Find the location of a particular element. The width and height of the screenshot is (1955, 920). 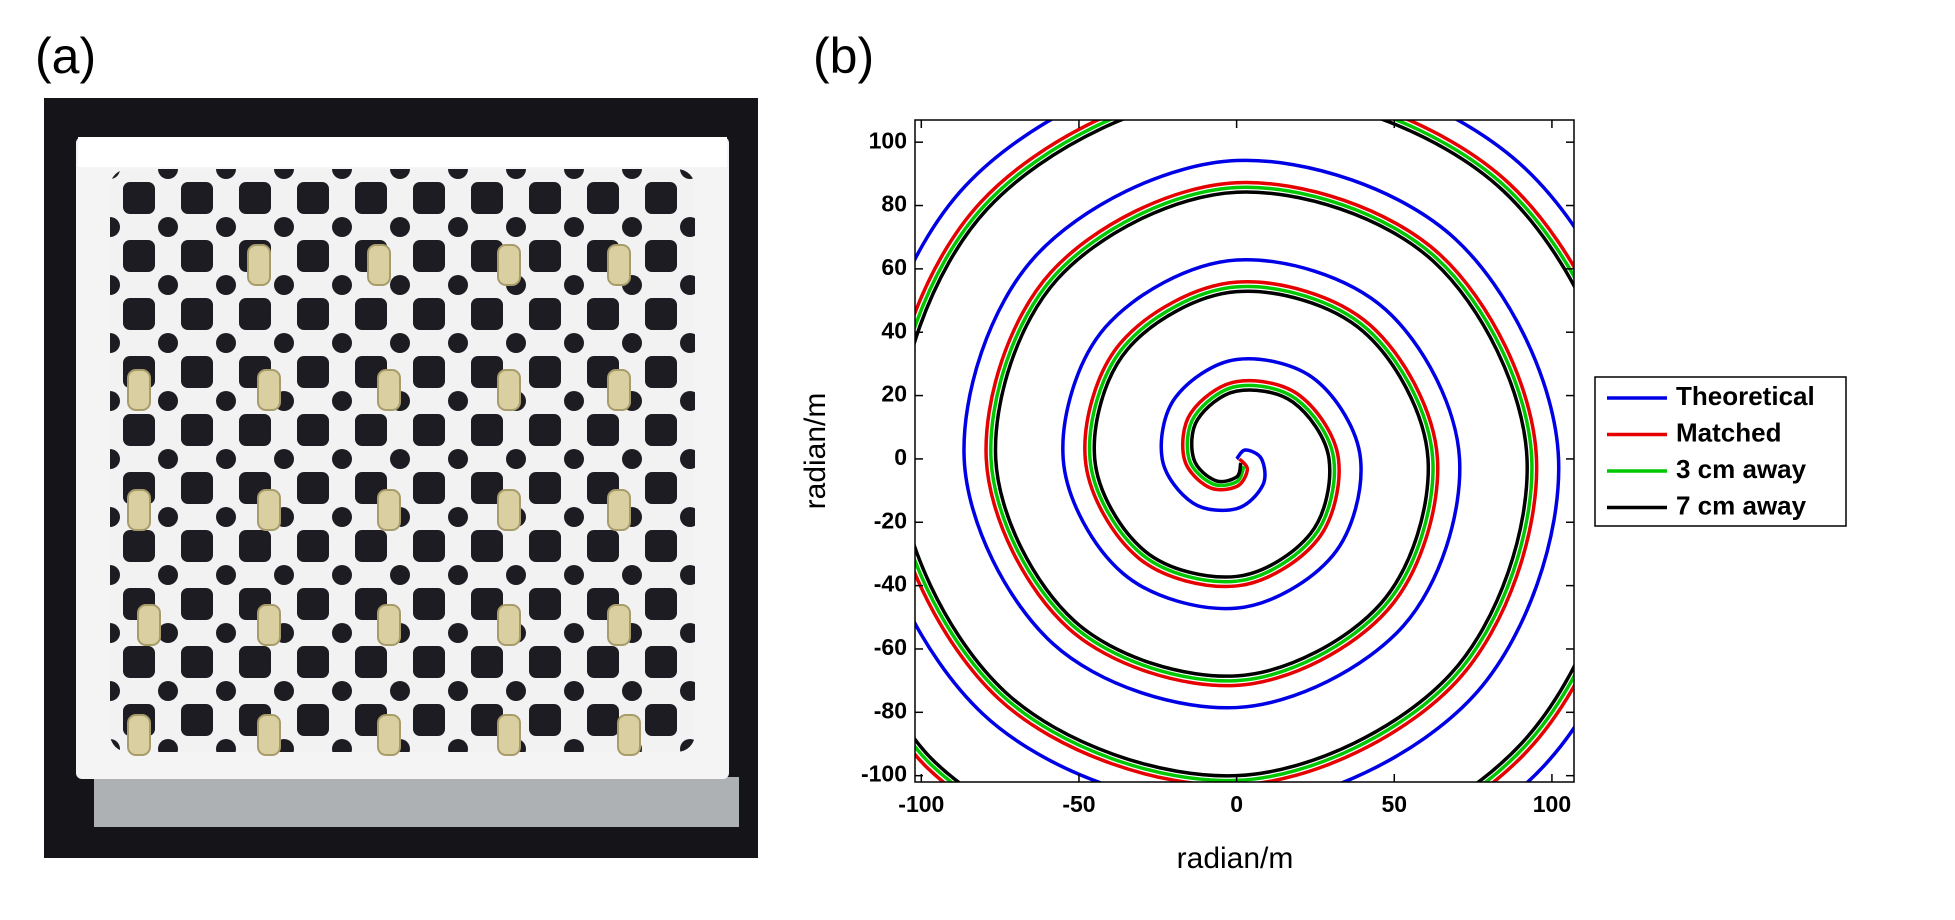

y-tick-label: -100 is located at coordinates (884, 774).